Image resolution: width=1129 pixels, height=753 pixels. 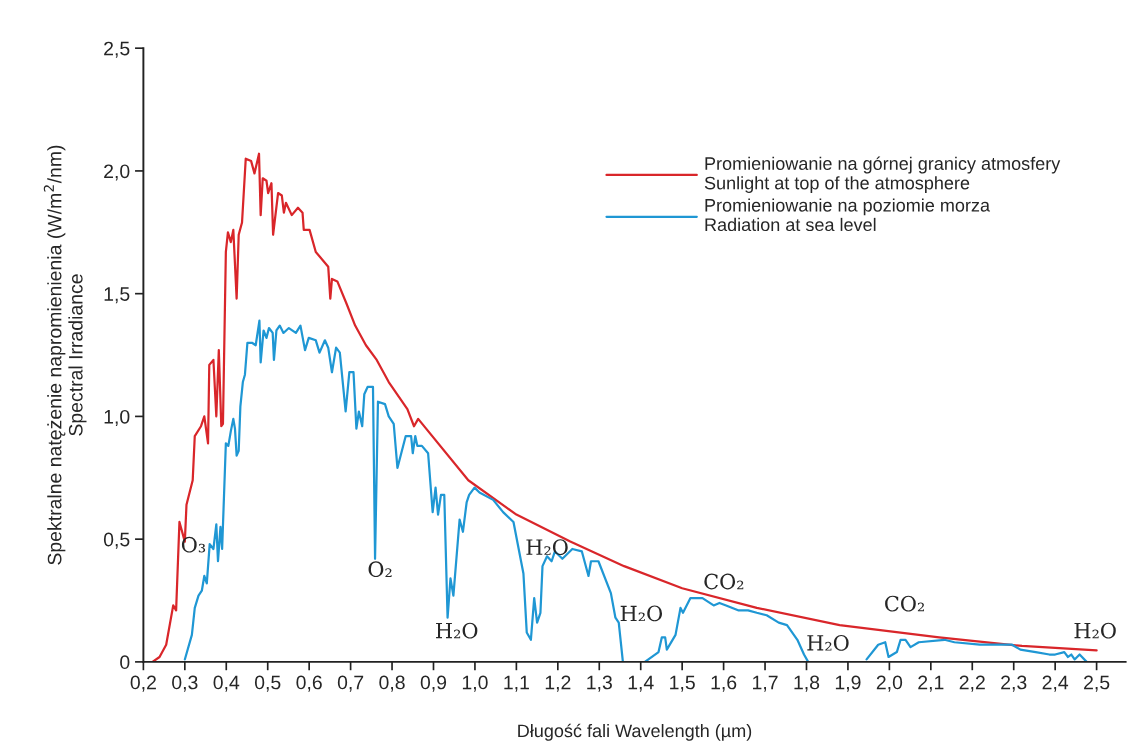 What do you see at coordinates (635, 732) in the screenshot?
I see `x-axis-title: Długość fali Wavelength (µm)` at bounding box center [635, 732].